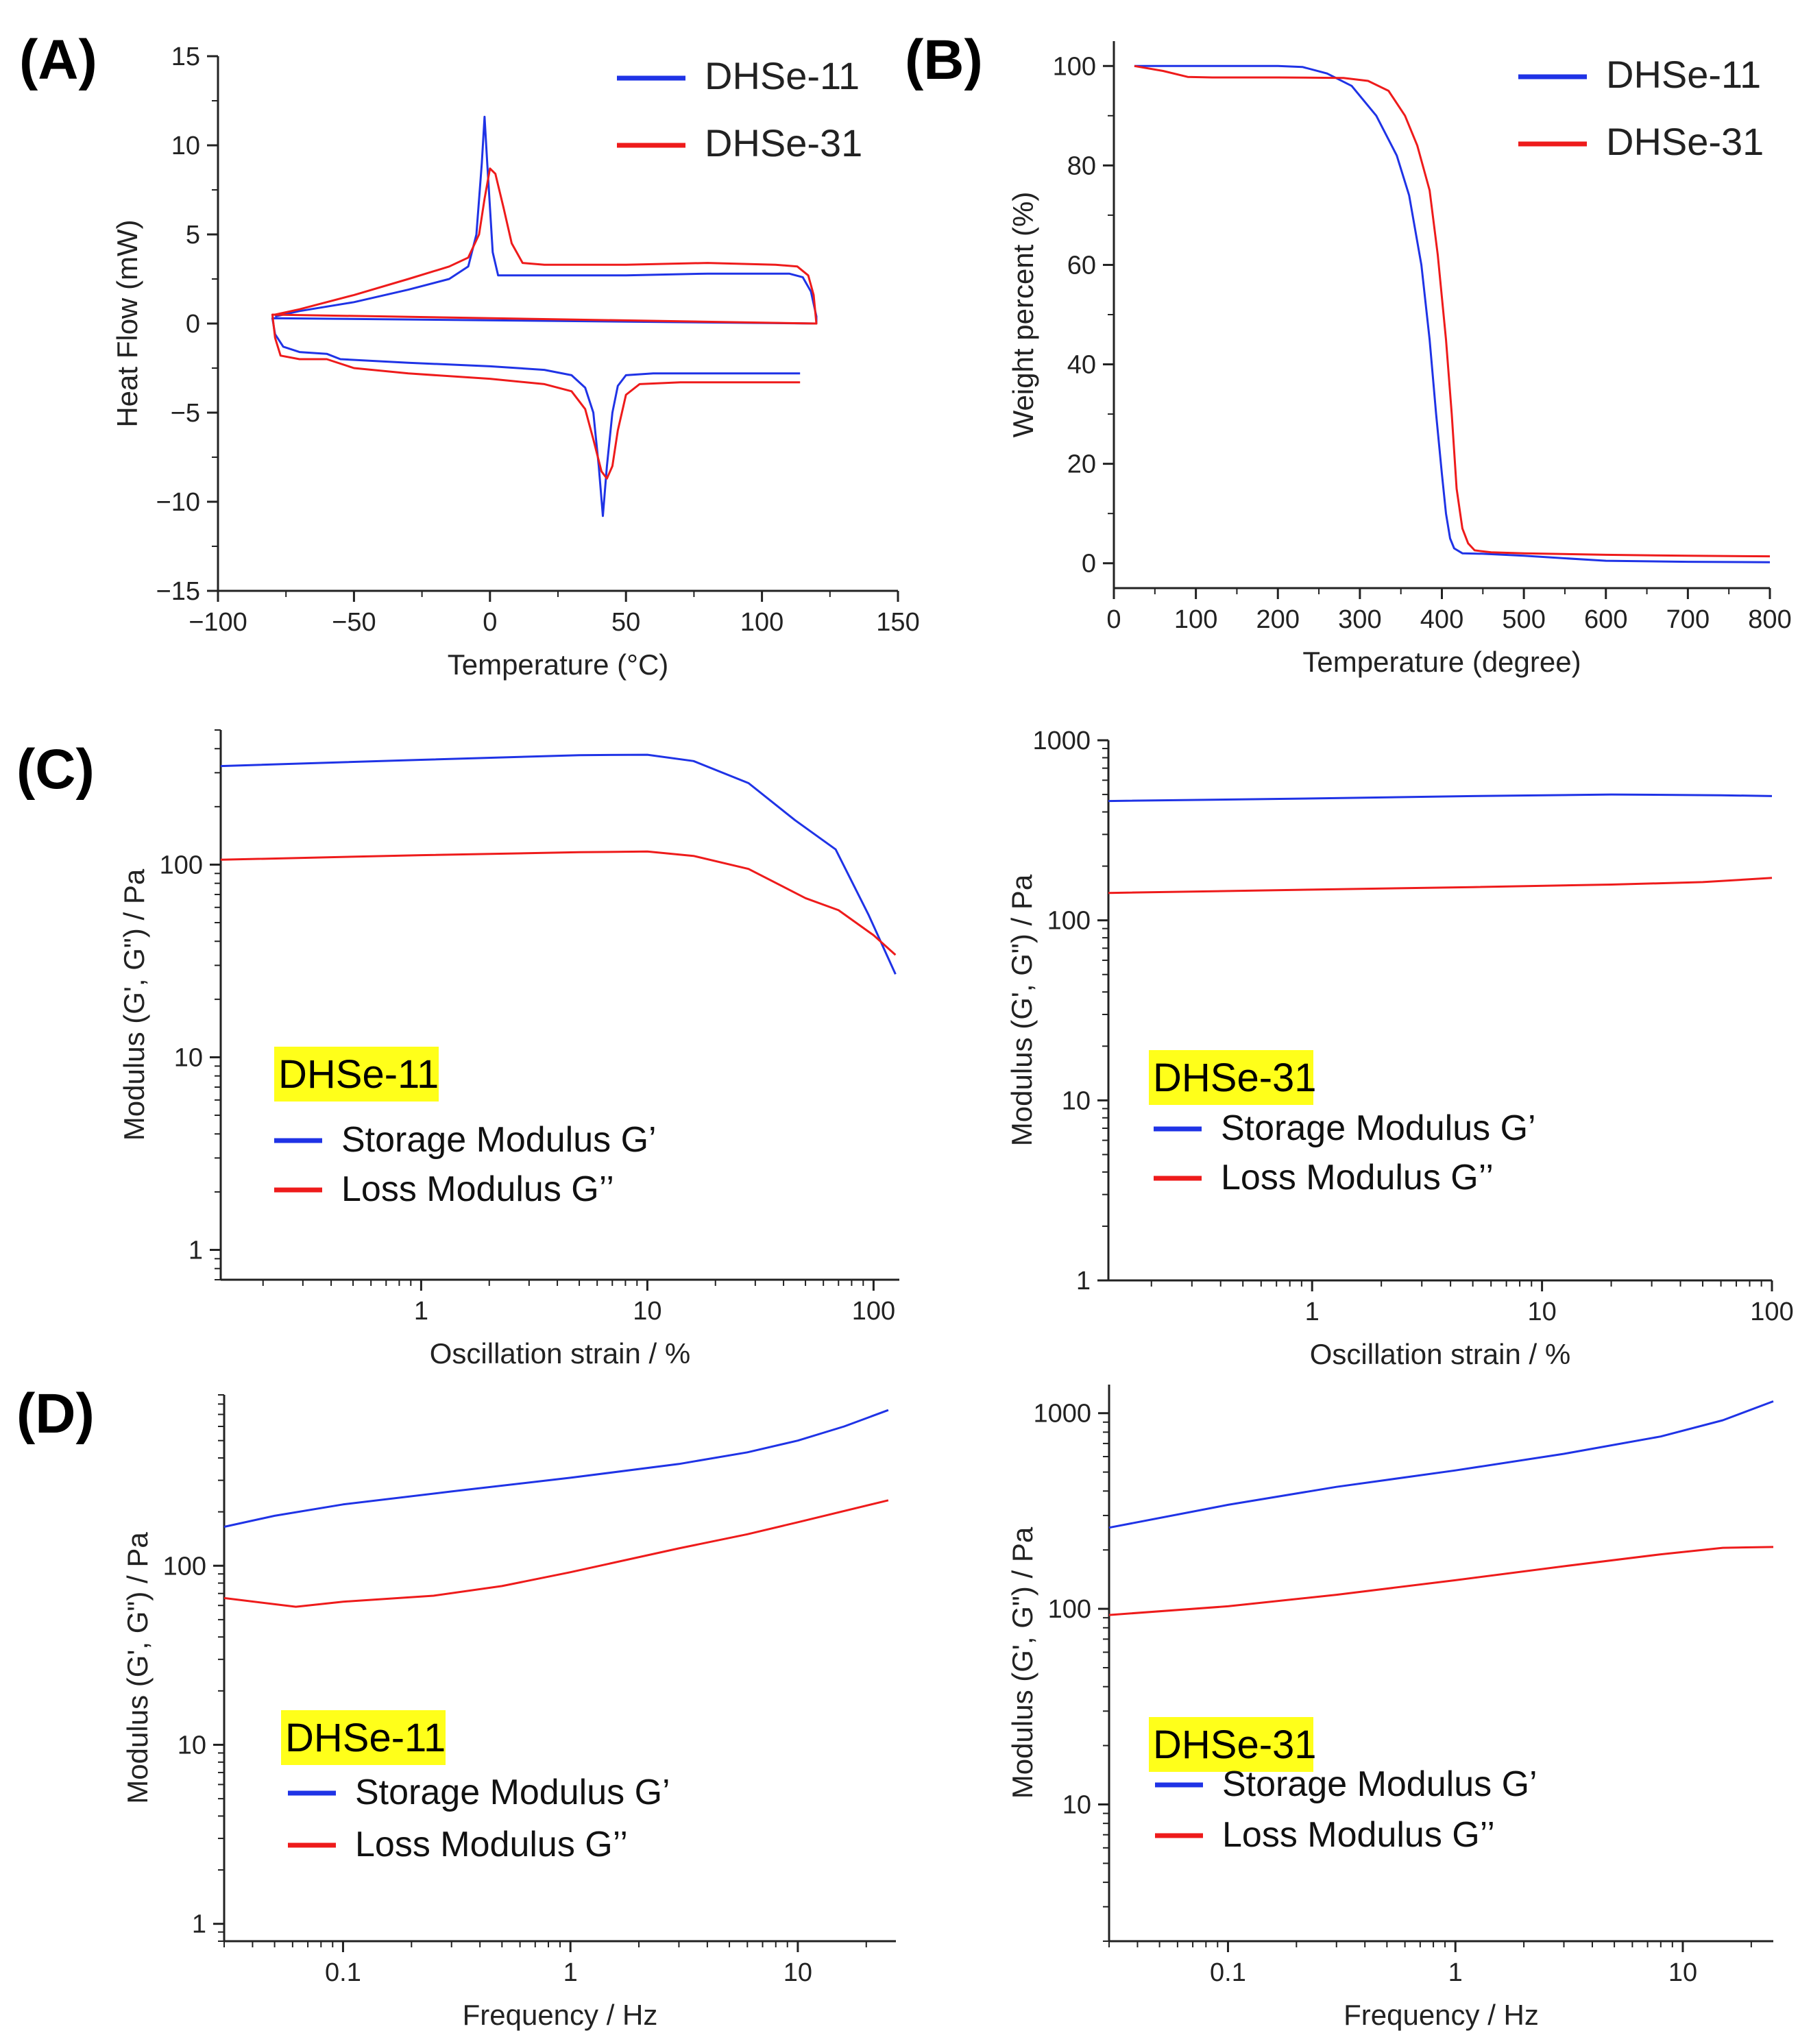 The width and height of the screenshot is (1811, 2044). Describe the element at coordinates (1278, 620) in the screenshot. I see `x-tick-label: 200` at that location.